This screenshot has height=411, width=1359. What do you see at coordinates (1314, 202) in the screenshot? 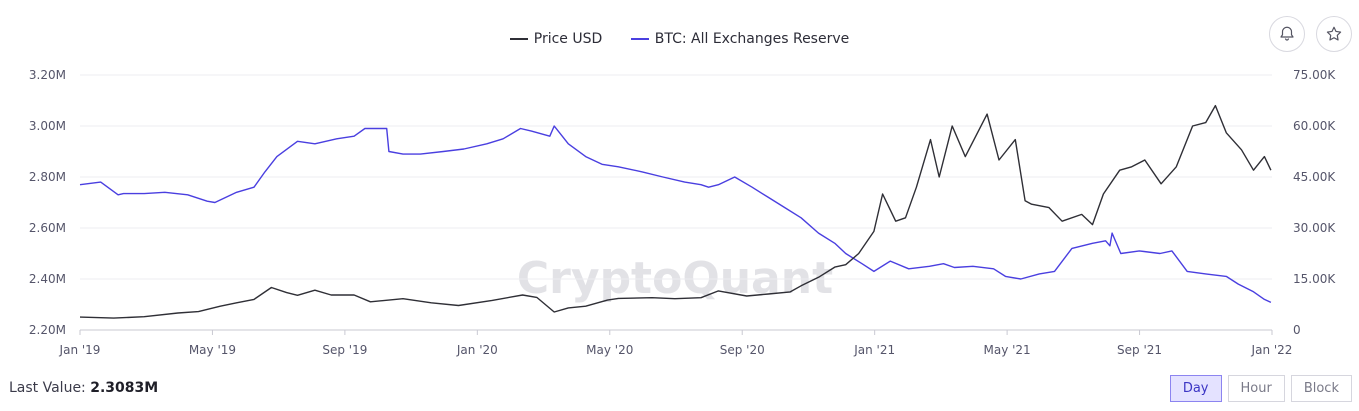
I see `right-axis: 75.00K 60.00K 45.00K 30.00K 15.00K 0` at bounding box center [1314, 202].